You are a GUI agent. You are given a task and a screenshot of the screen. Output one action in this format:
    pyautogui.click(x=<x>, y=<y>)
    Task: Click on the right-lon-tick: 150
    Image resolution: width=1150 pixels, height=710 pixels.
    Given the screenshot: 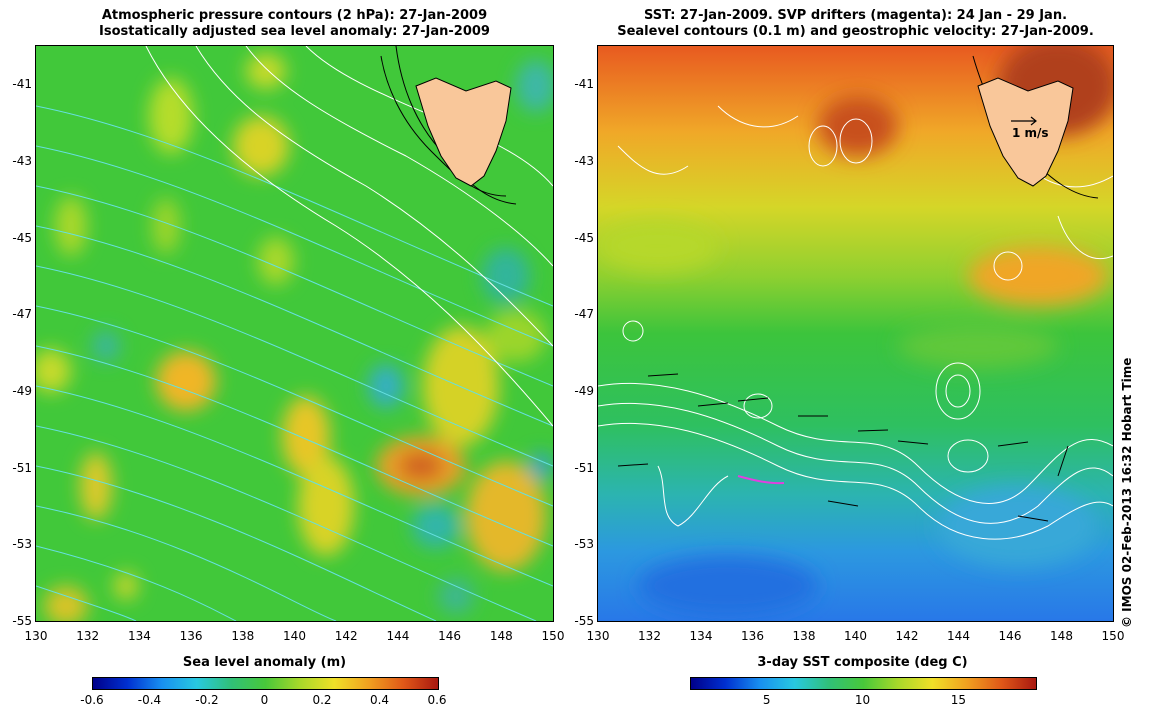 What is the action you would take?
    pyautogui.click(x=1113, y=636)
    